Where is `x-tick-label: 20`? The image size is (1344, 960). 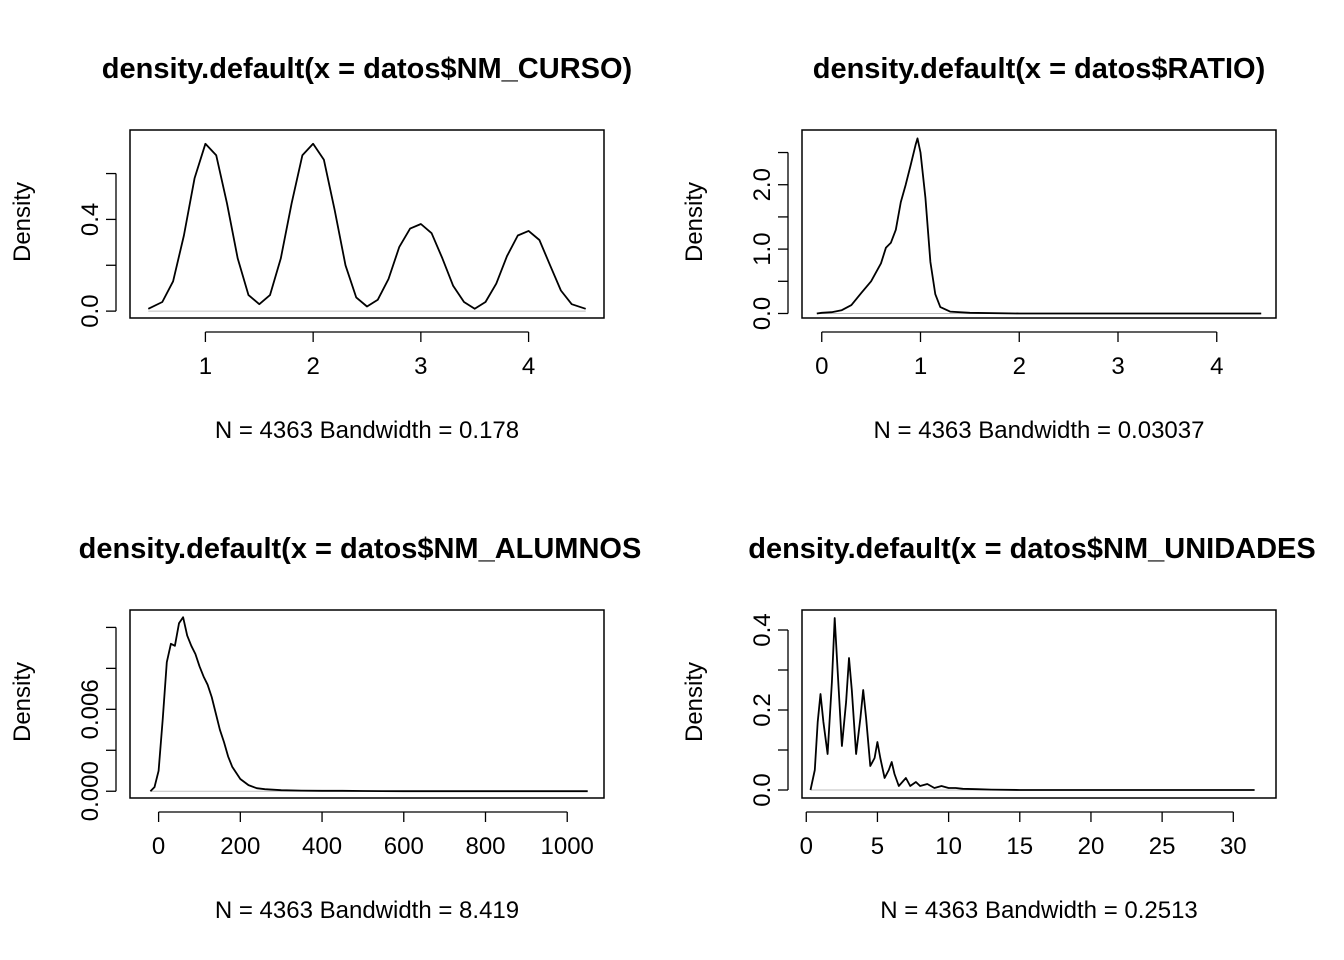
x-tick-label: 20 is located at coordinates (1091, 846).